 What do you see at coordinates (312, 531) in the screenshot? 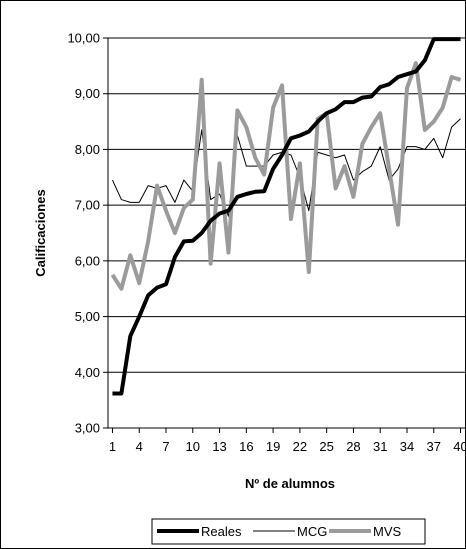
I see `legend-label-mcg: MCG` at bounding box center [312, 531].